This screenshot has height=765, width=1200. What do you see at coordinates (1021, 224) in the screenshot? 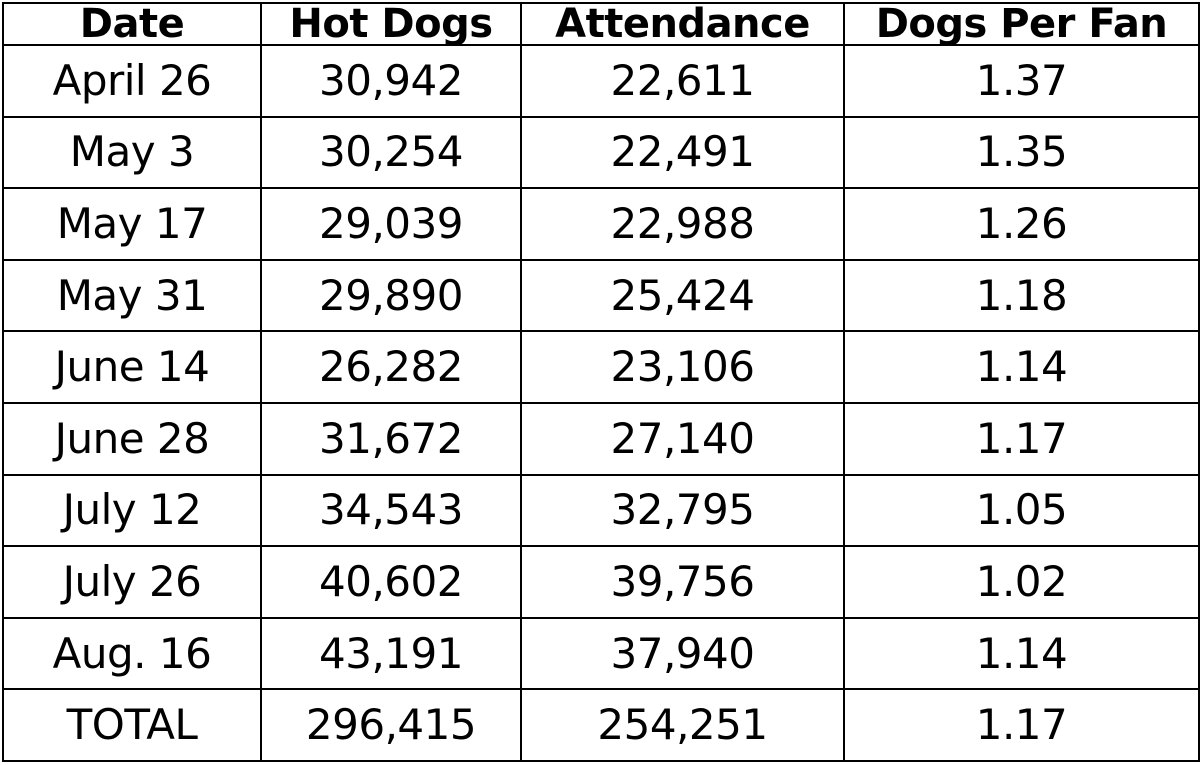
I see `cell-dogs-per-fan: 1.26` at bounding box center [1021, 224].